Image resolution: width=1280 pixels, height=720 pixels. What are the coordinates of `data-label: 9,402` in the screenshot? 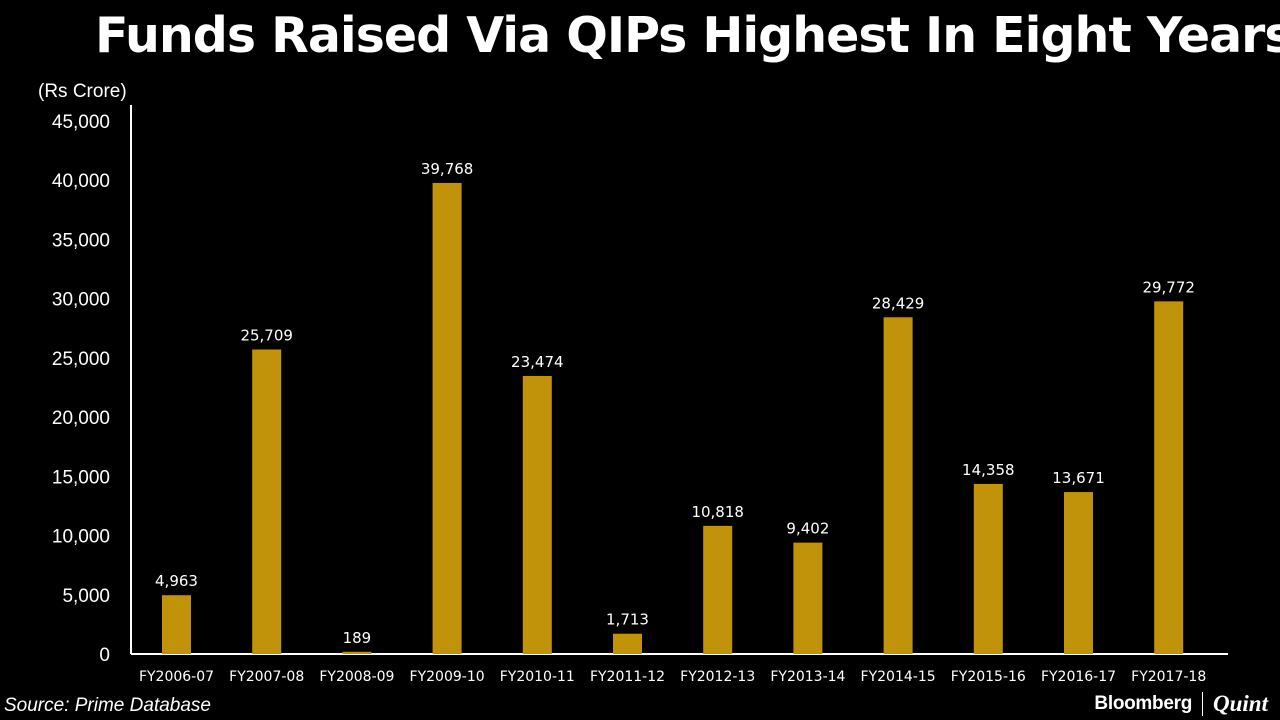 It's located at (807, 529).